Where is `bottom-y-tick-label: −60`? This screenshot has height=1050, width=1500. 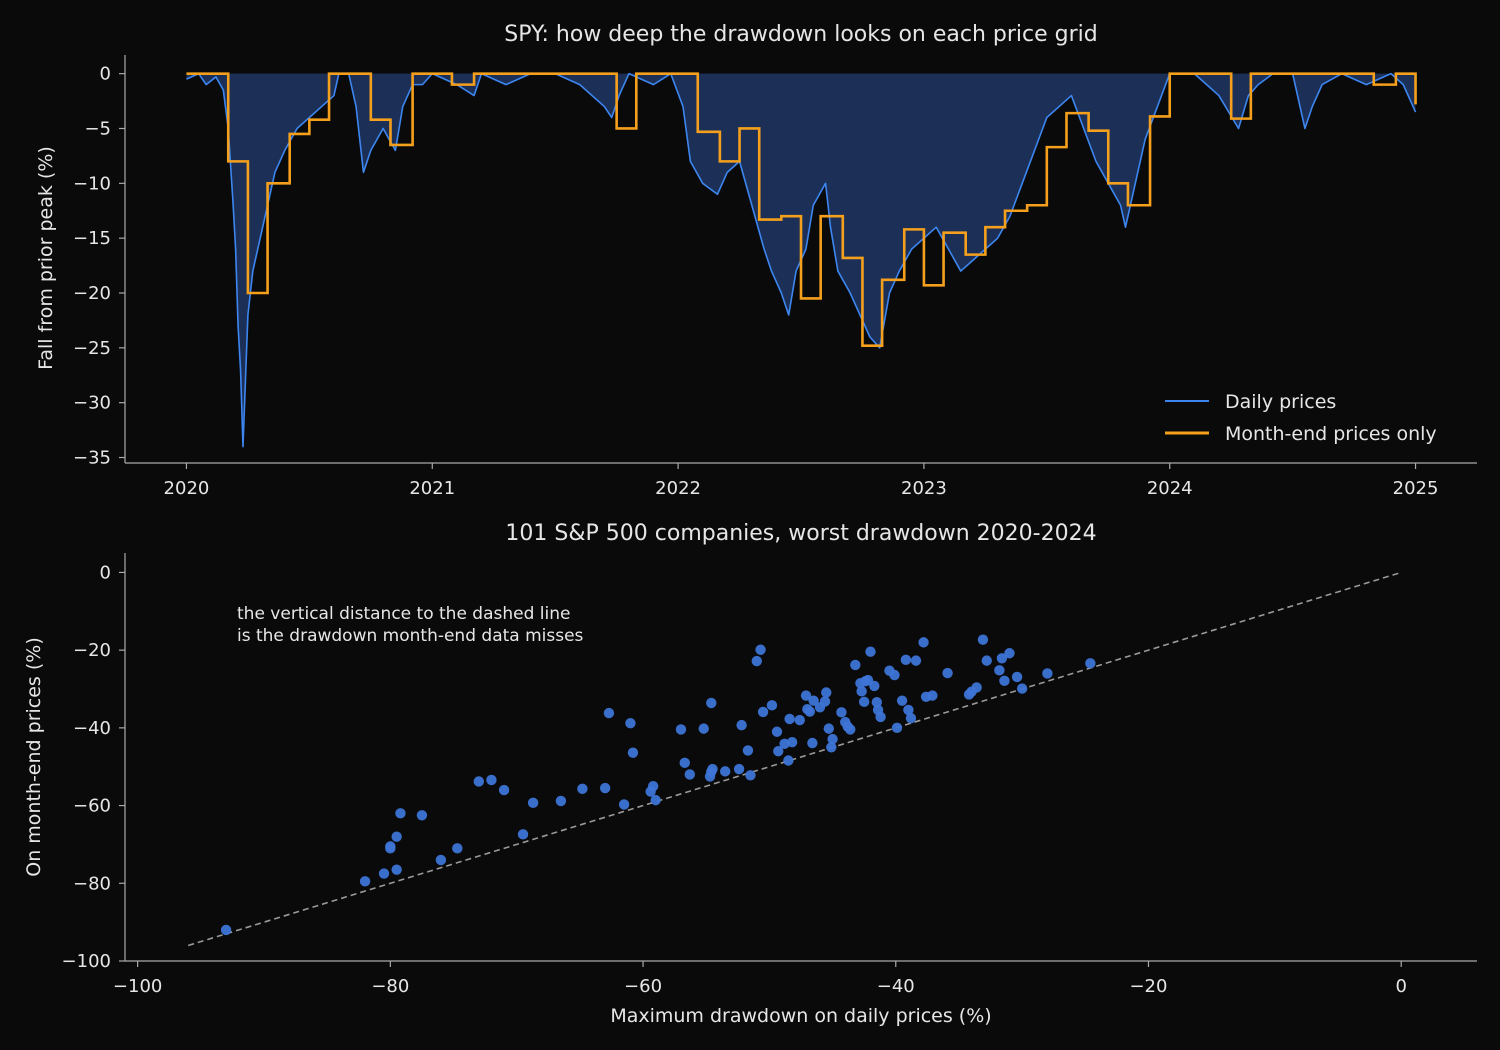 bottom-y-tick-label: −60 is located at coordinates (92, 806).